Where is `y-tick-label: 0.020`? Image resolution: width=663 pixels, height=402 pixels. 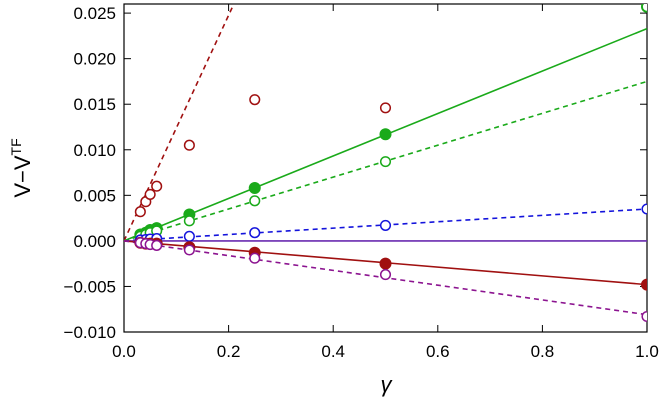 y-tick-label: 0.020 is located at coordinates (94, 59).